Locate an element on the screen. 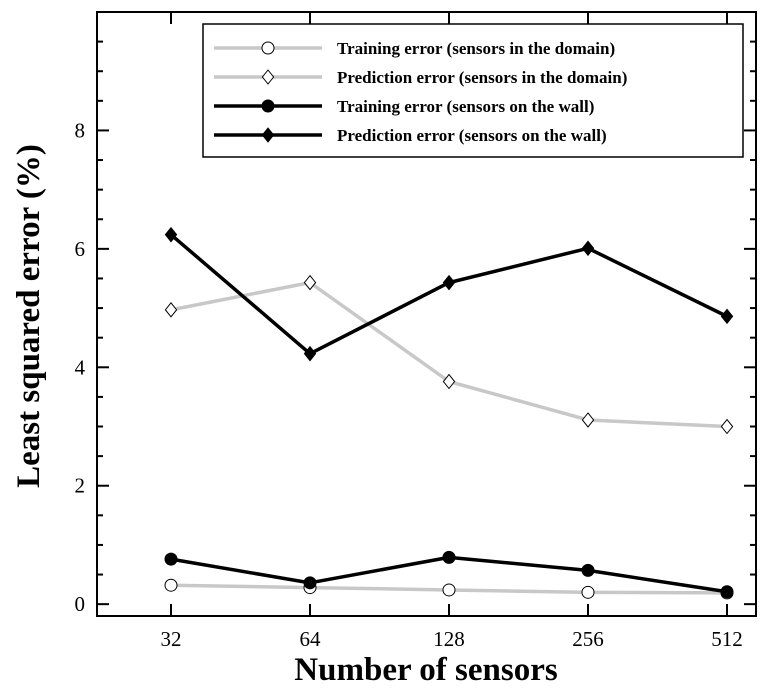  legend-label: Prediction error (sensors in the domain) is located at coordinates (482, 77).